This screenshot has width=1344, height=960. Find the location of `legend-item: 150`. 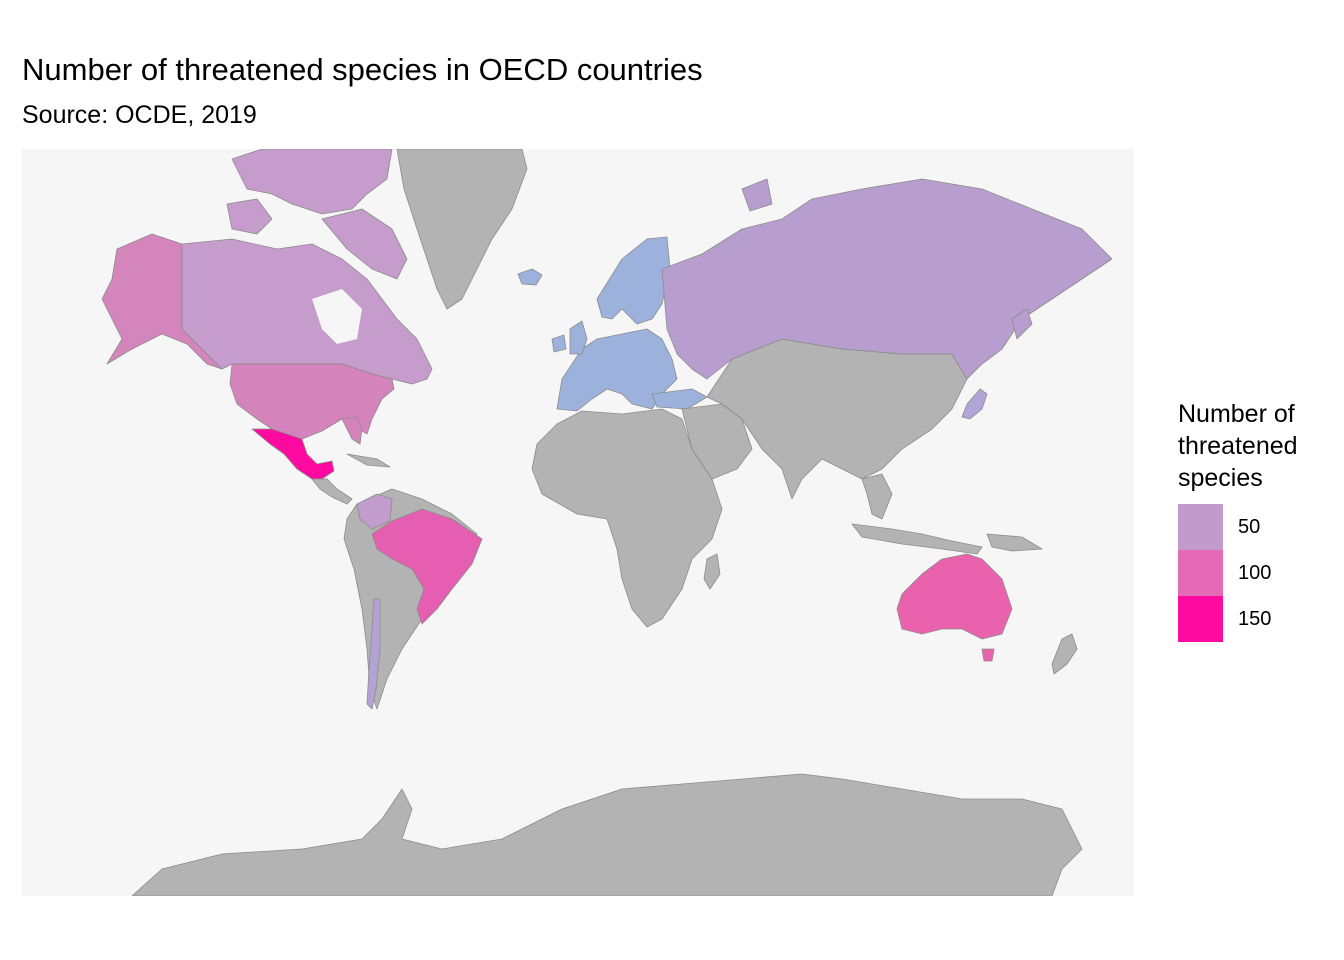

legend-item: 150 is located at coordinates (1258, 619).